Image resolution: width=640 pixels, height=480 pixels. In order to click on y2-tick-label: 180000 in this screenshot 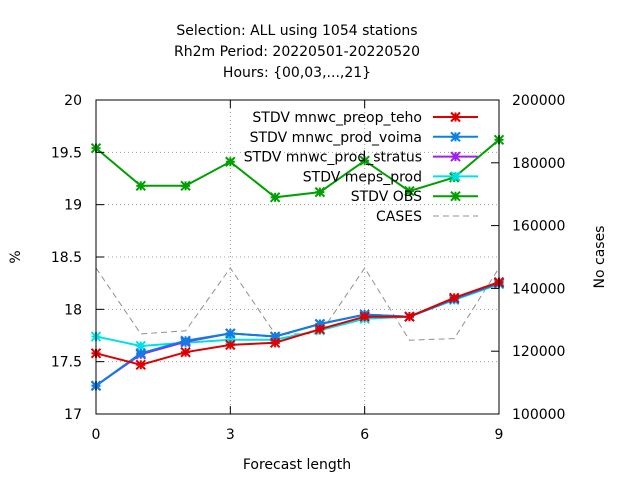, I will do `click(538, 164)`.